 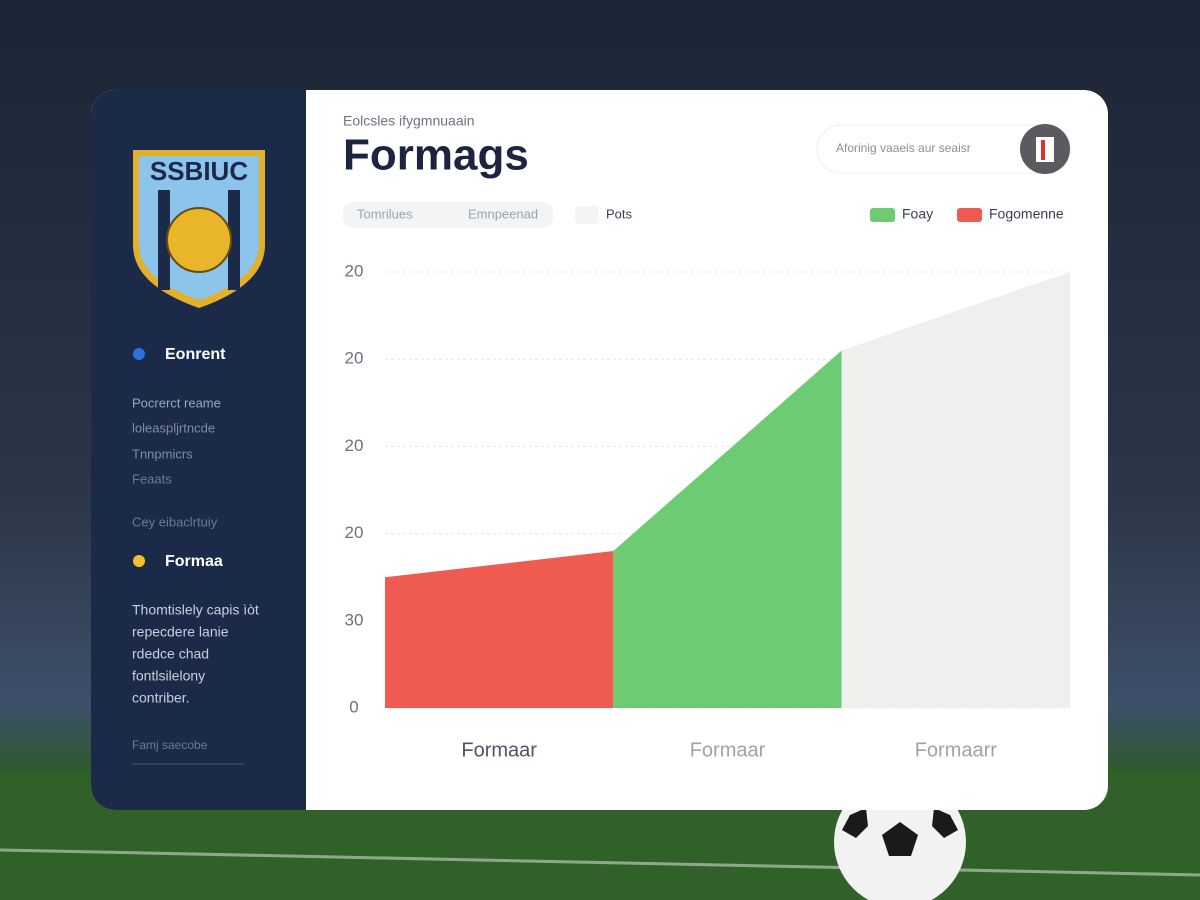 What do you see at coordinates (176, 402) in the screenshot?
I see `sidebar-item: Pocrerct reame` at bounding box center [176, 402].